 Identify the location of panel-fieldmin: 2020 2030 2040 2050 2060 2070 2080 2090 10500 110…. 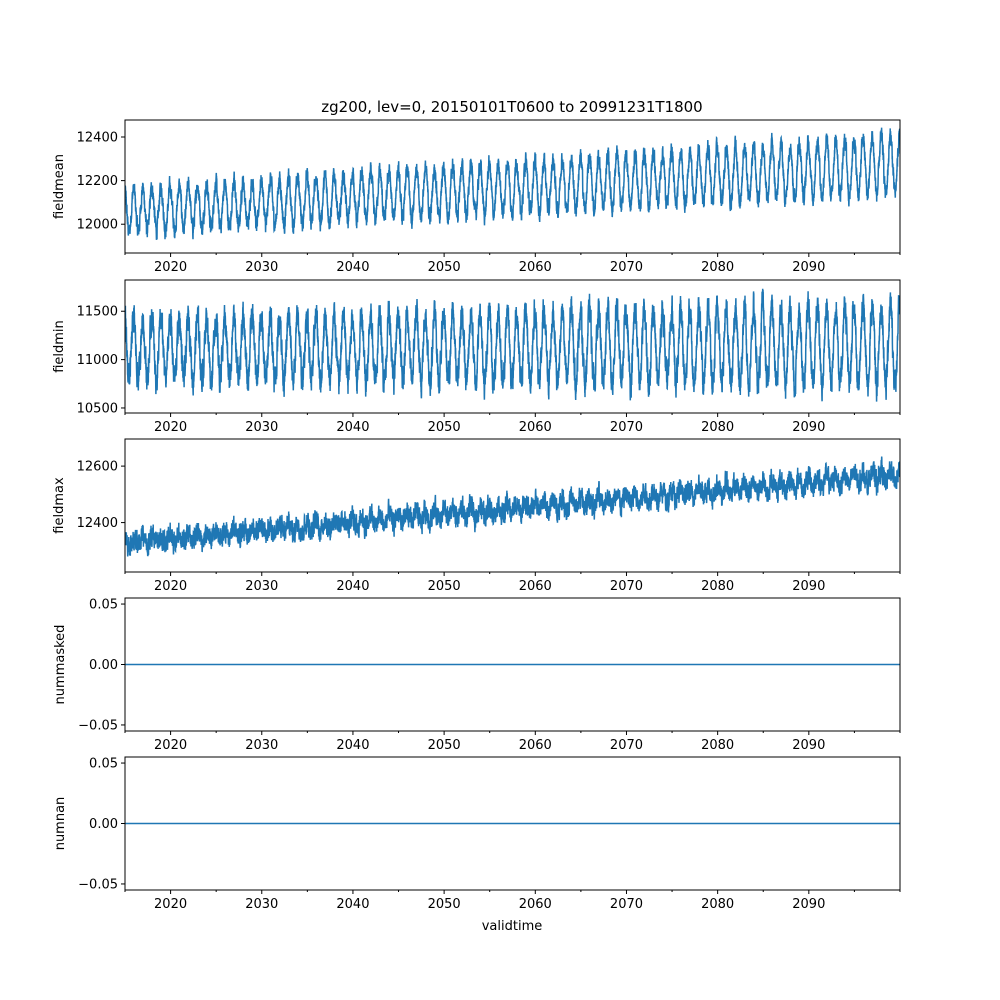
(476, 357).